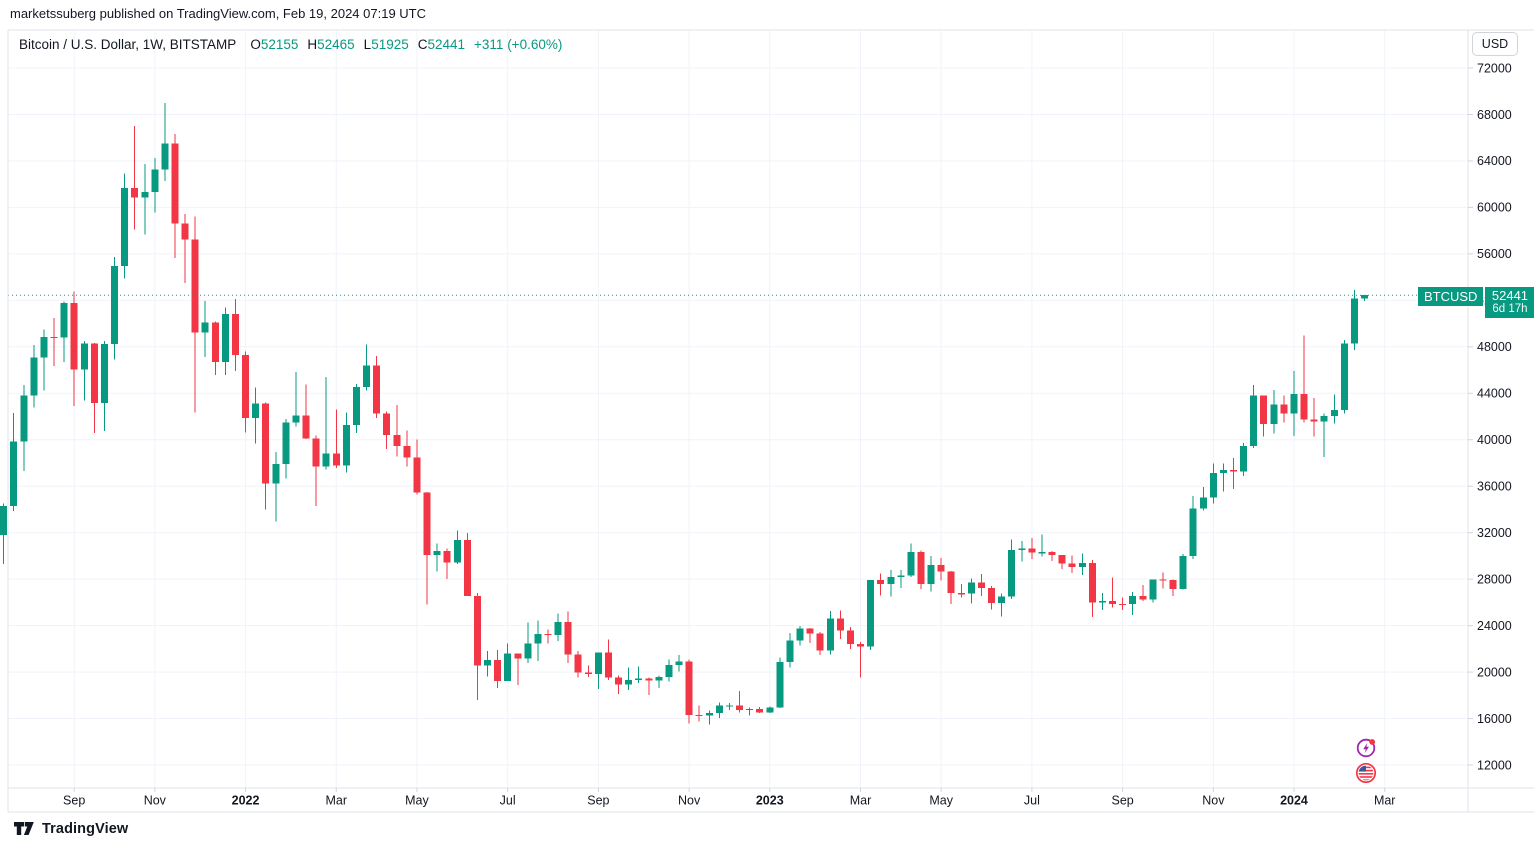 This screenshot has width=1534, height=849. What do you see at coordinates (85, 828) in the screenshot?
I see `tradingview-logo-text: TradingView` at bounding box center [85, 828].